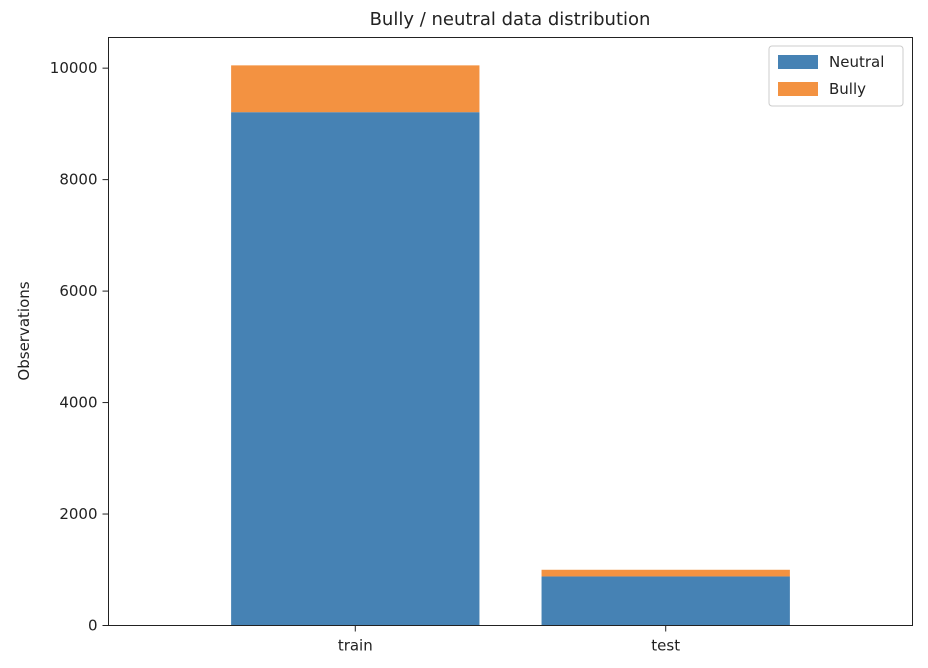 The width and height of the screenshot is (928, 668). I want to click on y-axis-label: Observations, so click(24, 330).